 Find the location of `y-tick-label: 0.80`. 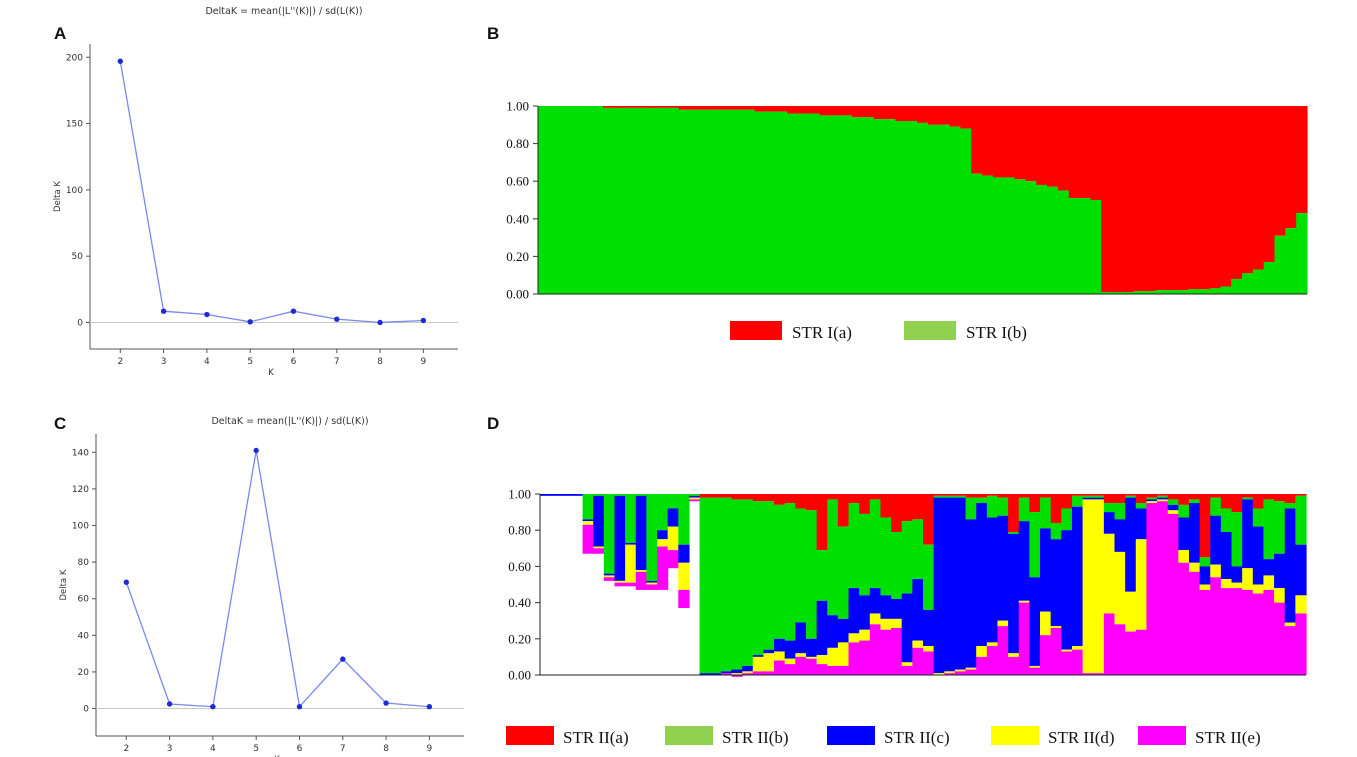

y-tick-label: 0.80 is located at coordinates (517, 143).